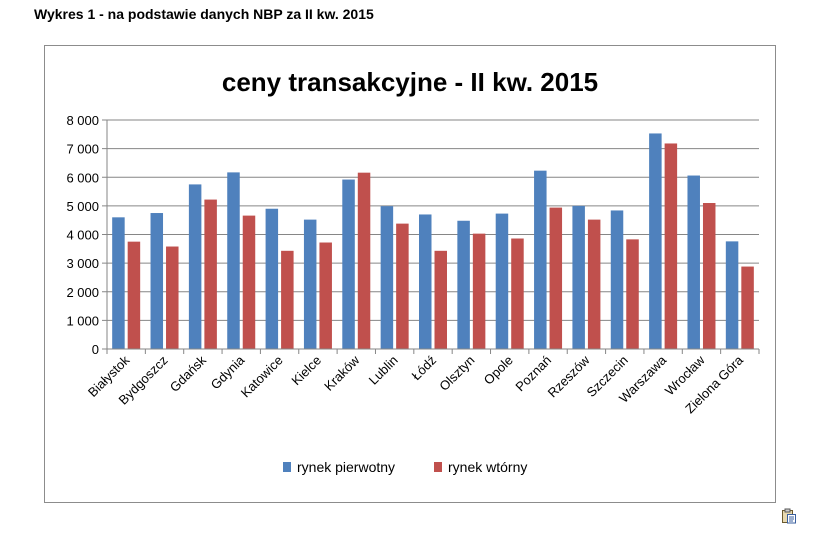  Describe the element at coordinates (456, 373) in the screenshot. I see `x-tick-label: Olsztyn` at that location.